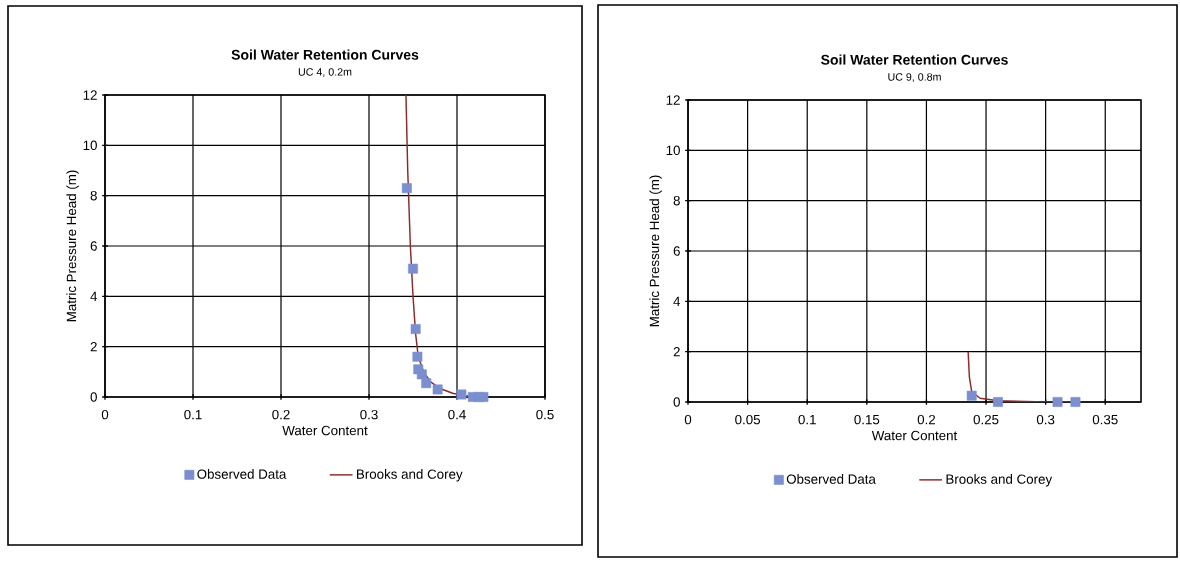 The image size is (1180, 561). I want to click on x-tick-label: 0.4, so click(457, 414).